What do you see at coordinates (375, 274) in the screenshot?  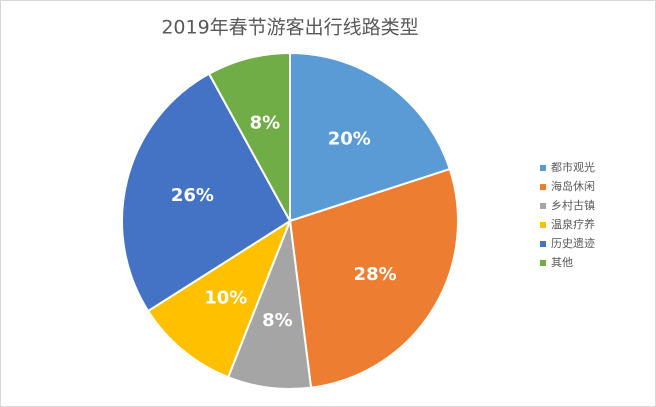 I see `data-label: 28%` at bounding box center [375, 274].